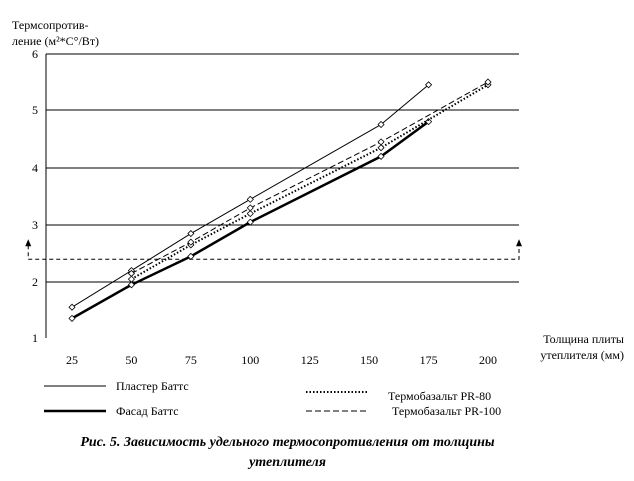 The height and width of the screenshot is (481, 634). Describe the element at coordinates (439, 396) in the screenshot. I see `legend-label-2: Термобазальт PR-80` at that location.